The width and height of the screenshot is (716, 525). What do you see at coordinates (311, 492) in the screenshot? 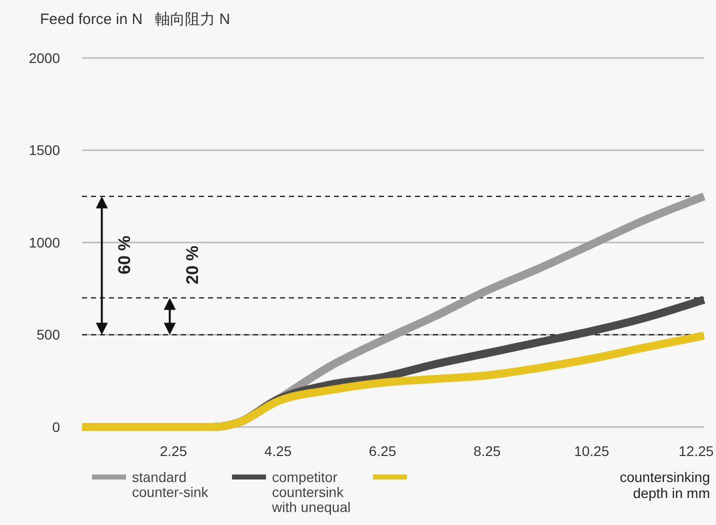
I see `legend-label: competitor countersink with unequal` at bounding box center [311, 492].